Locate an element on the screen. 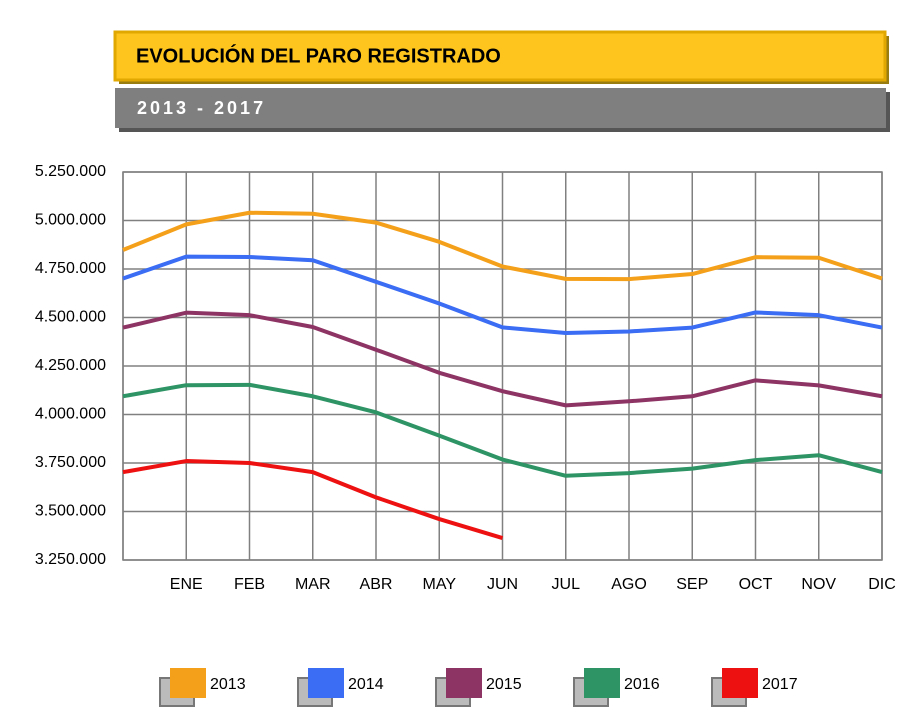  y-tick-label: 3.750.000 is located at coordinates (70, 462).